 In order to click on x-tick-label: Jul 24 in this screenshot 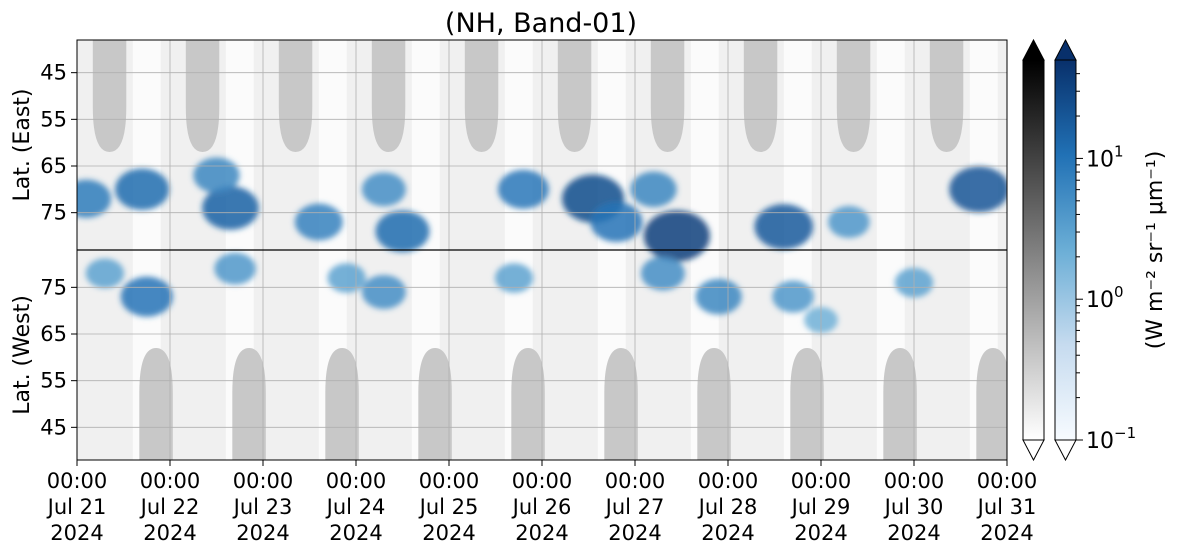, I will do `click(355, 507)`.